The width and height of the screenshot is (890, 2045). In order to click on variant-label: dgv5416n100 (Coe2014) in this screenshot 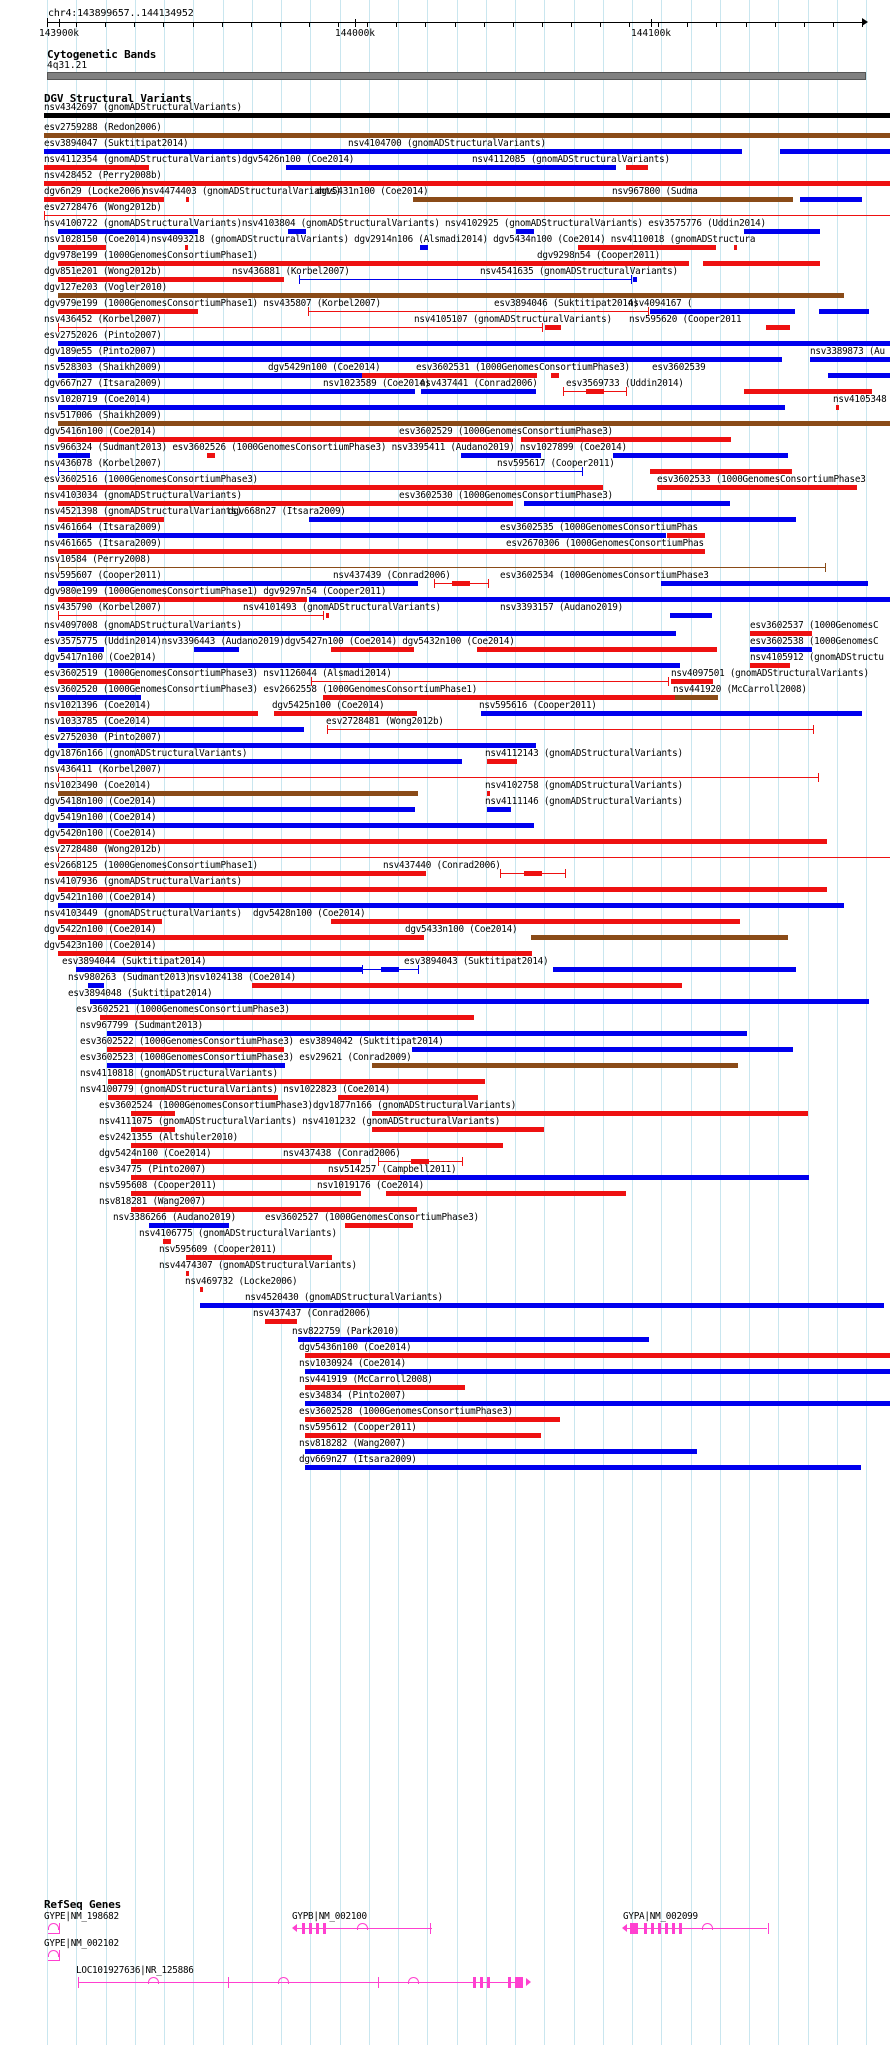, I will do `click(100, 431)`.